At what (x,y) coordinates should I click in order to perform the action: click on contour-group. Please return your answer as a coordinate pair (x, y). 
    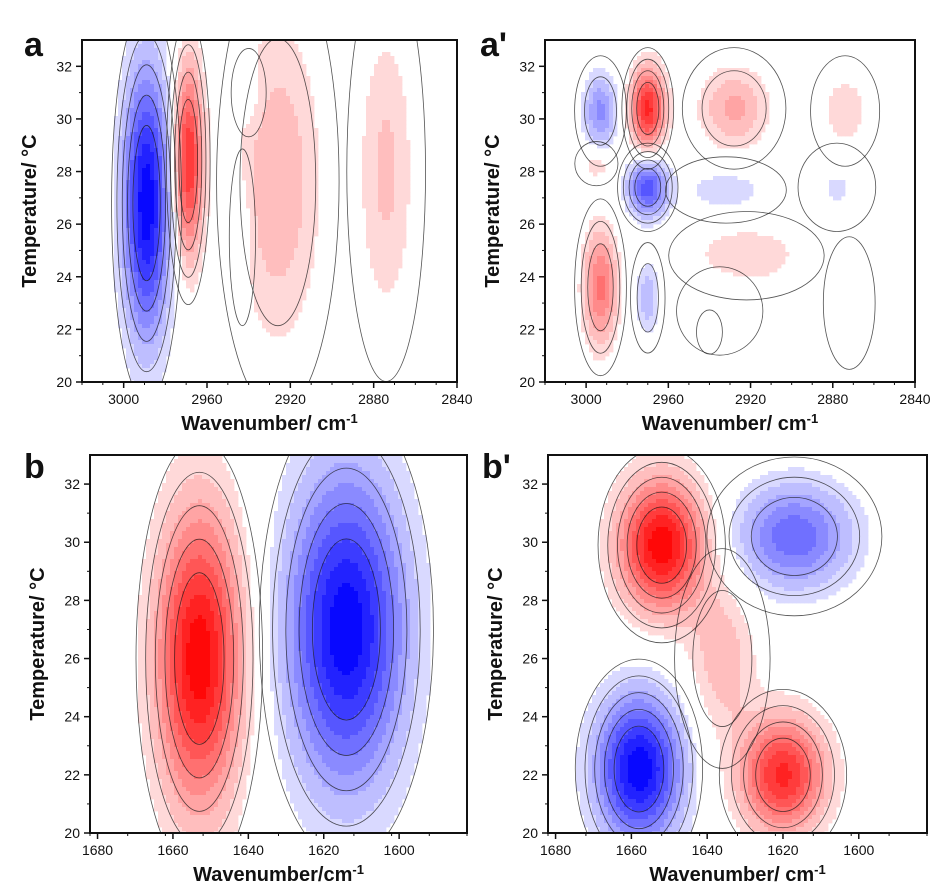
    Looking at the image, I should click on (845, 111).